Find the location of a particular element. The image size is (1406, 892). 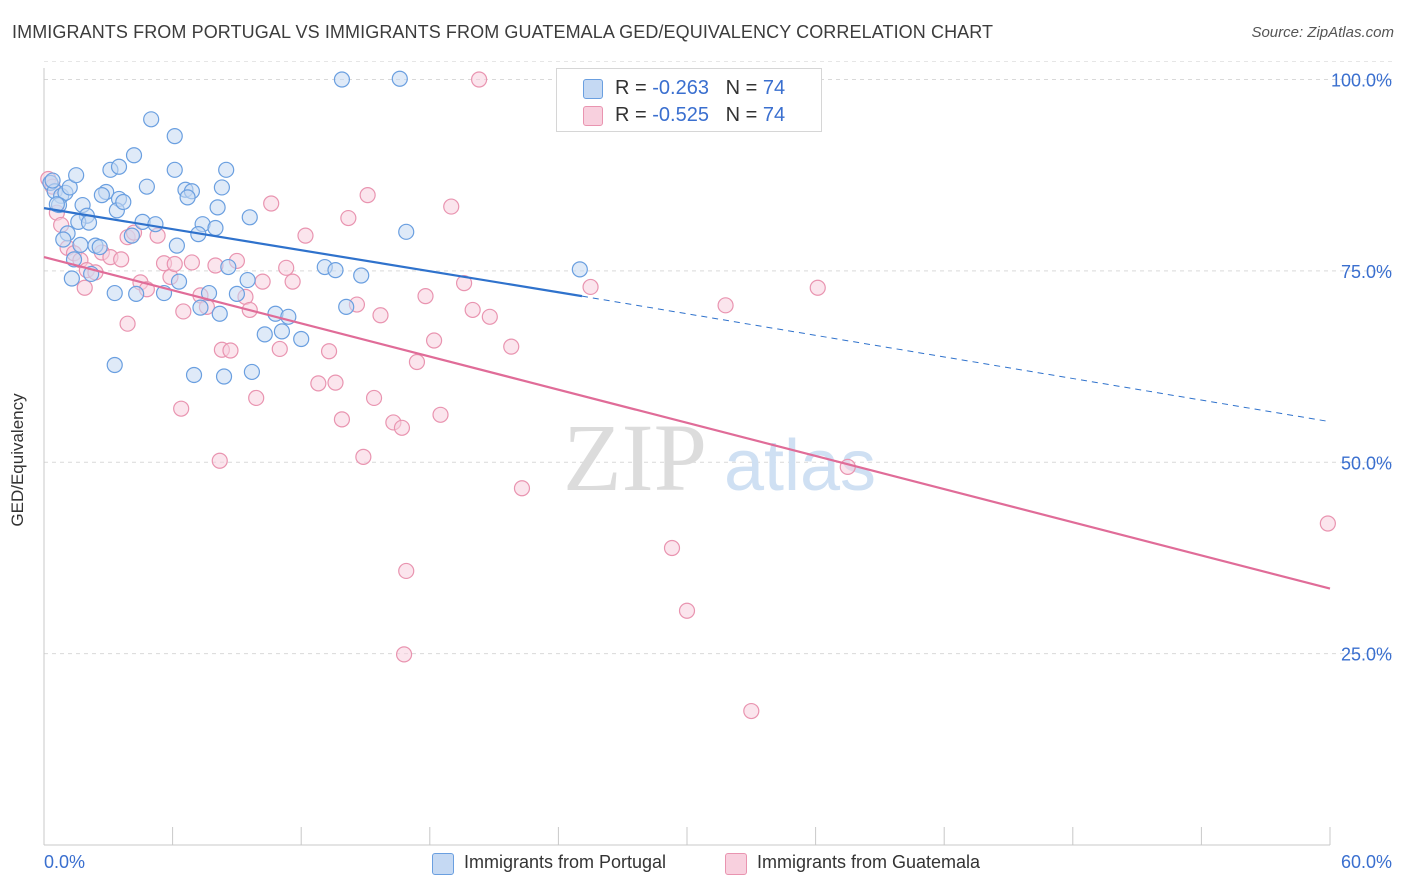

y-tick-label: 75.0% is located at coordinates (1366, 272).